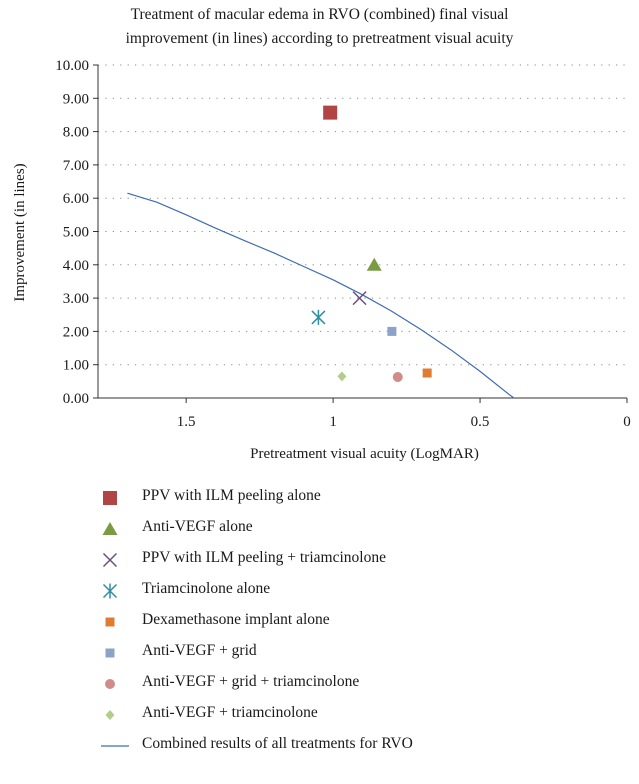 This screenshot has height=784, width=639. Describe the element at coordinates (264, 557) in the screenshot. I see `legend-label: PPV with ILM peeling + triamcinolone` at that location.